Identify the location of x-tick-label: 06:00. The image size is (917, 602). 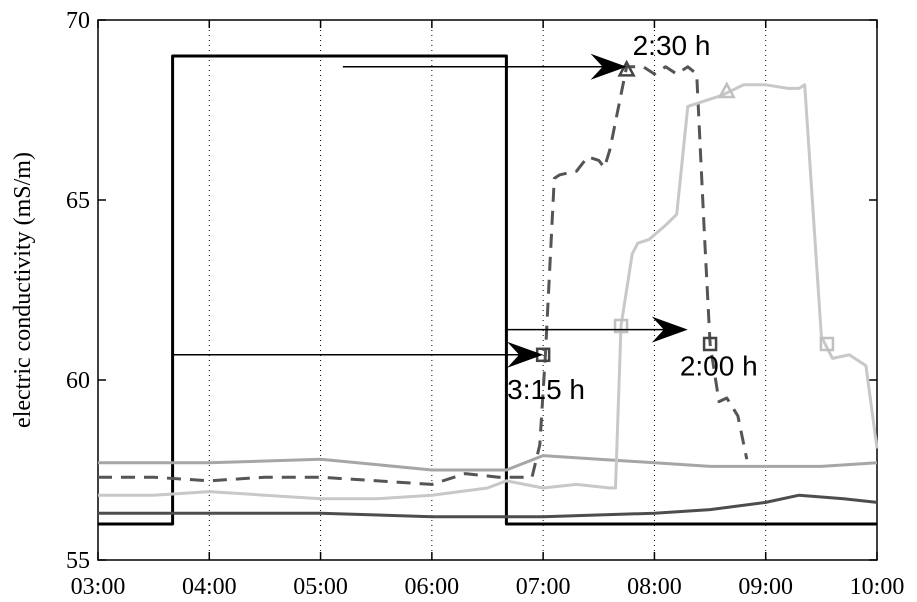
(432, 587).